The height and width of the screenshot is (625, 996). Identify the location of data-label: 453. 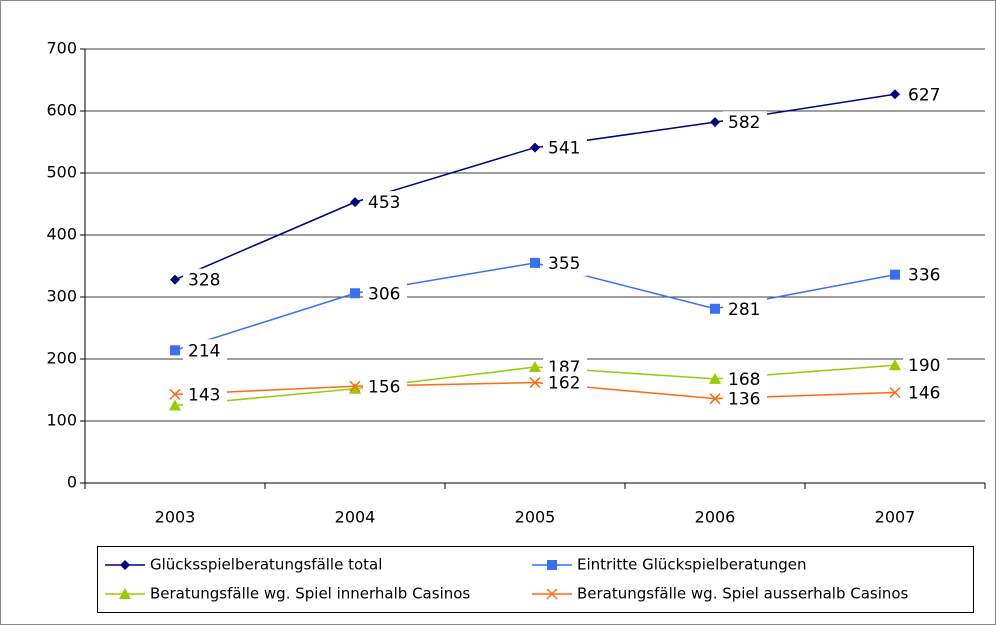
(384, 203).